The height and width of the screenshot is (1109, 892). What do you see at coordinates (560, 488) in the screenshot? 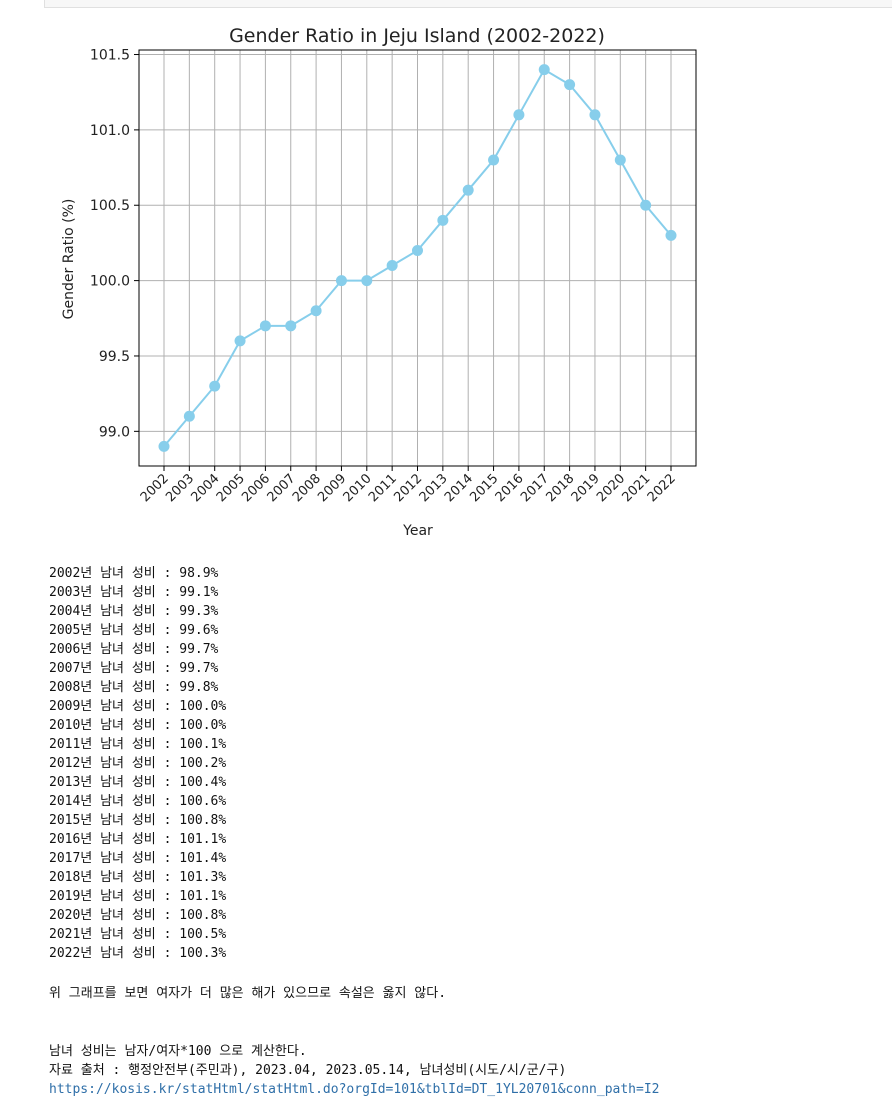
I see `x-tick-label: 2018` at bounding box center [560, 488].